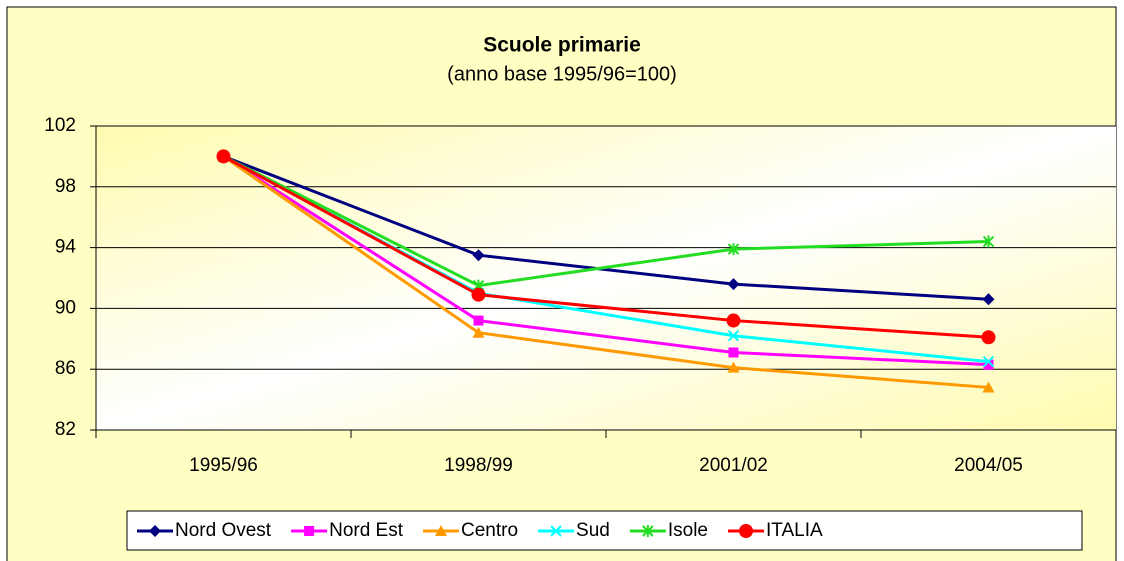 This screenshot has width=1124, height=561. What do you see at coordinates (65, 429) in the screenshot?
I see `y-tick-label: 82` at bounding box center [65, 429].